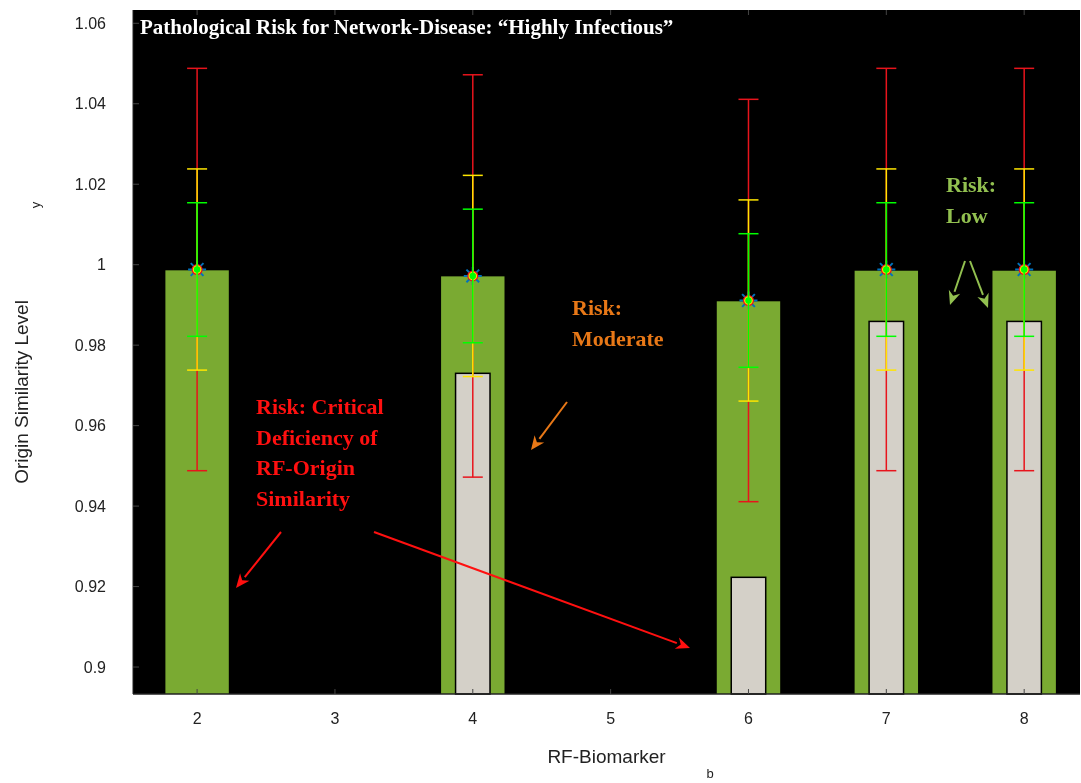  What do you see at coordinates (90, 506) in the screenshot?
I see `y-tick-label: 0.94` at bounding box center [90, 506].